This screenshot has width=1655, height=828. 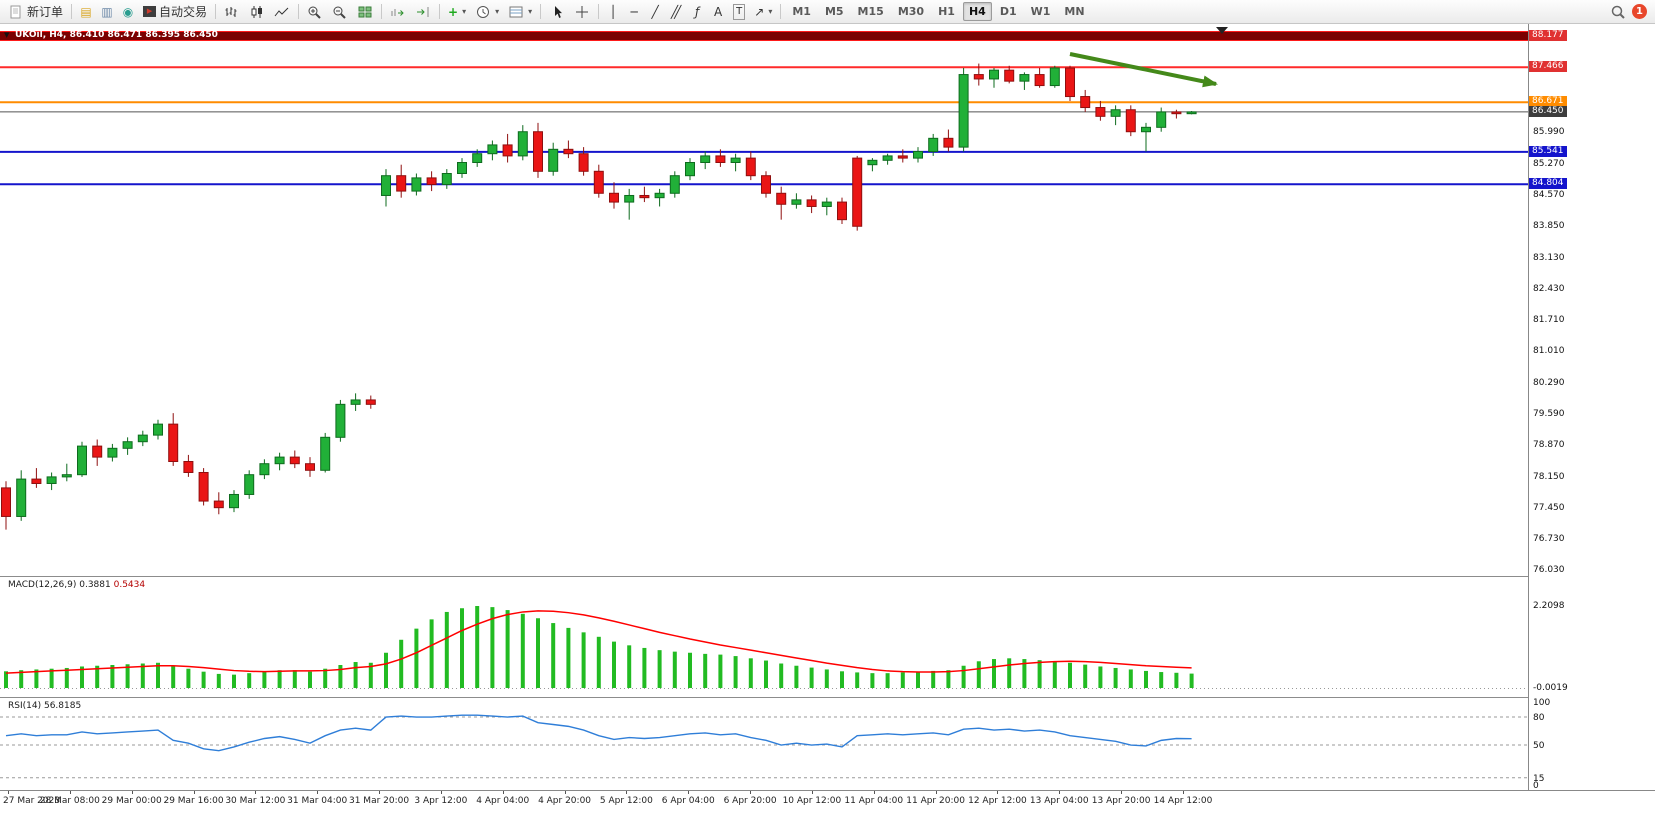 What do you see at coordinates (977, 11) in the screenshot?
I see `timeframe-button-H4: H4` at bounding box center [977, 11].